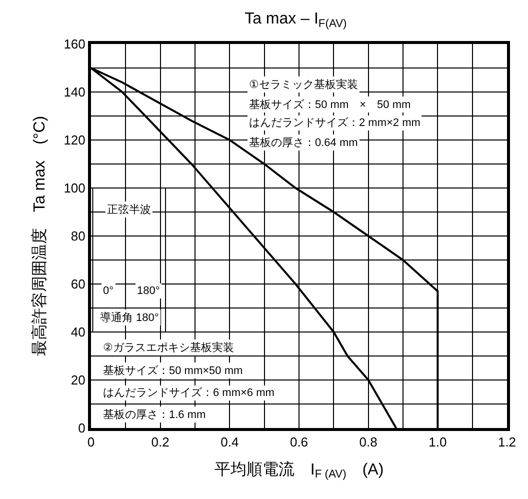 The image size is (528, 499). What do you see at coordinates (299, 471) in the screenshot?
I see `text: 平均順電流 I$_{F (AV)}$ (A)` at bounding box center [299, 471].